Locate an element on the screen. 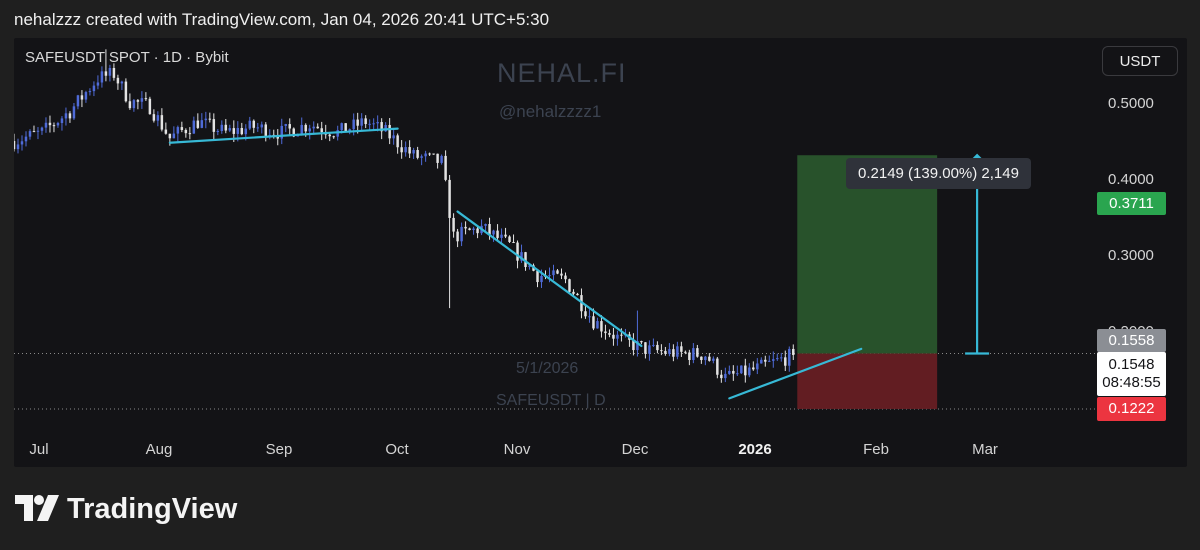  x-tick-label: Nov is located at coordinates (517, 449).